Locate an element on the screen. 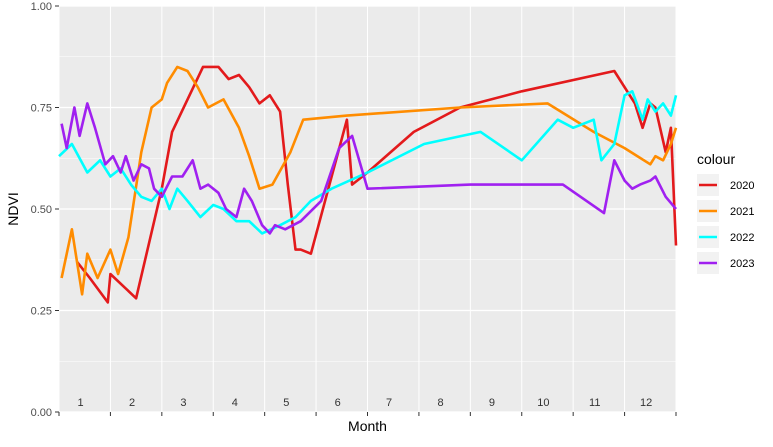 The height and width of the screenshot is (447, 773). legend: colour 2020 2021 2022 2023 is located at coordinates (725, 212).